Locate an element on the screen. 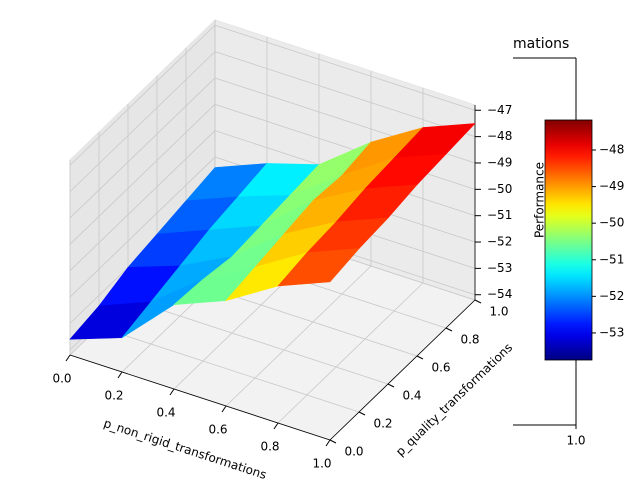 The image size is (640, 484). z-tick-label: −53 is located at coordinates (499, 268).